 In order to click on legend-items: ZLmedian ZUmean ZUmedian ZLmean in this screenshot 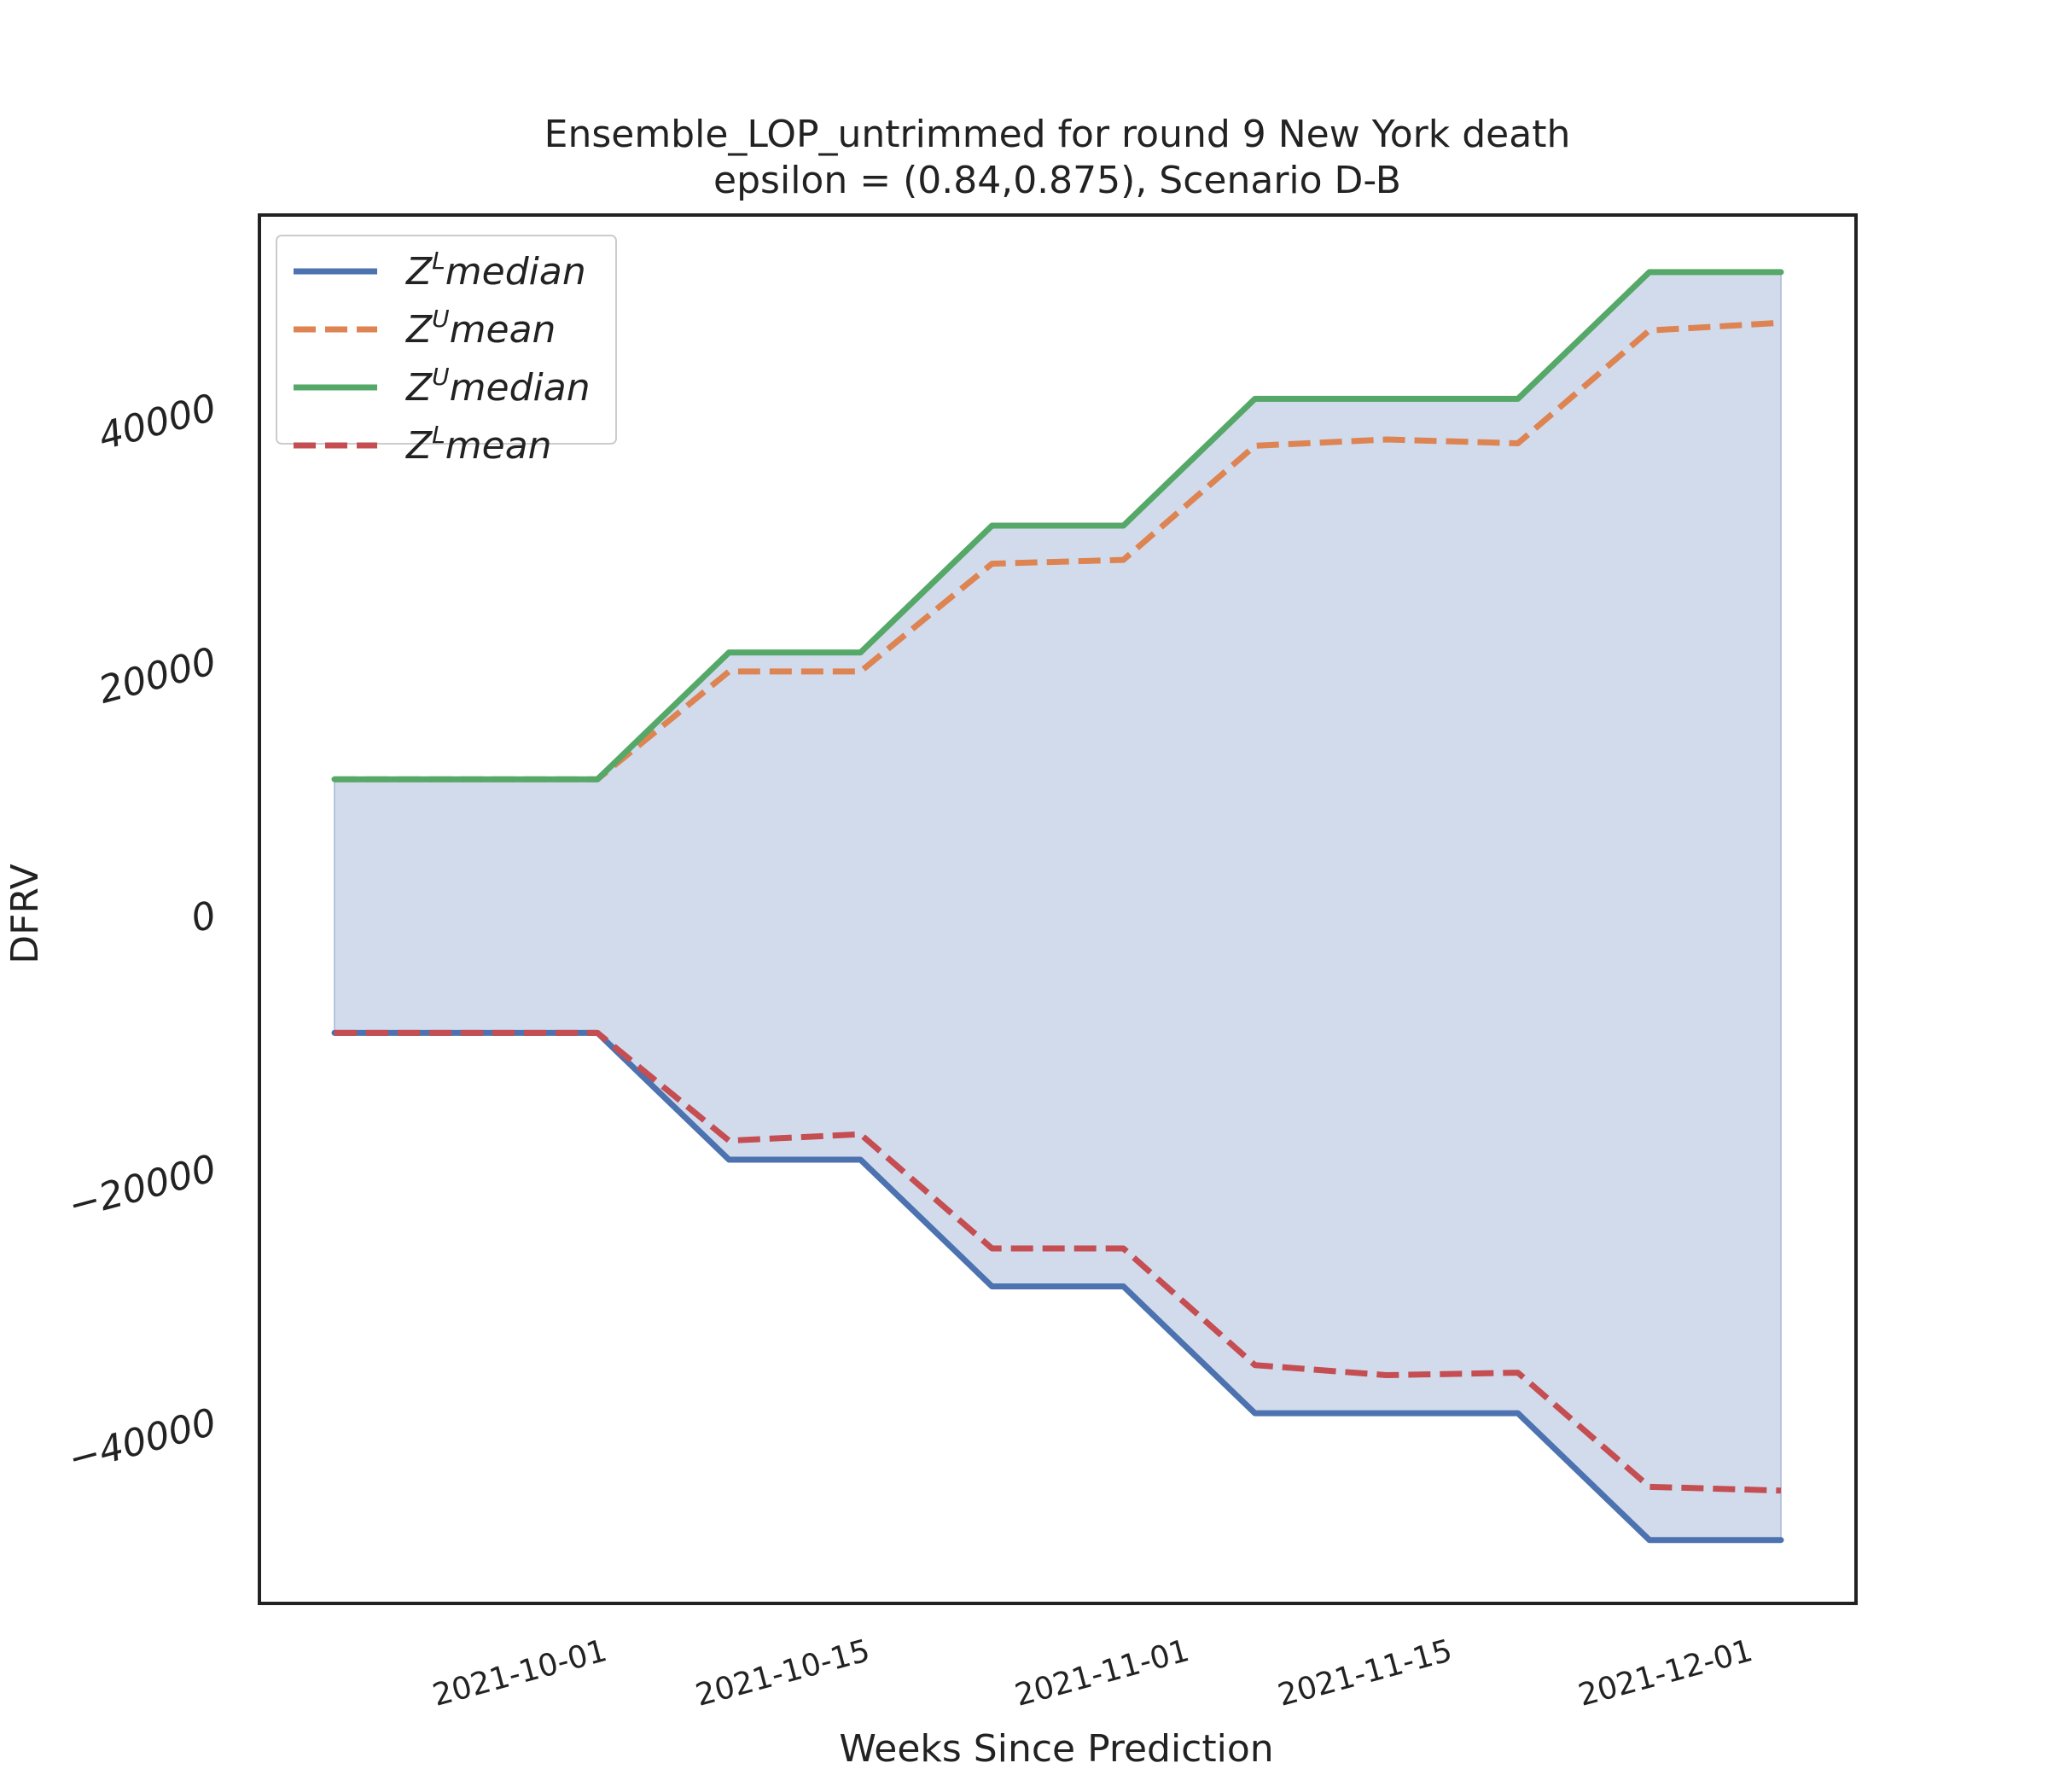, I will do `click(442, 357)`.